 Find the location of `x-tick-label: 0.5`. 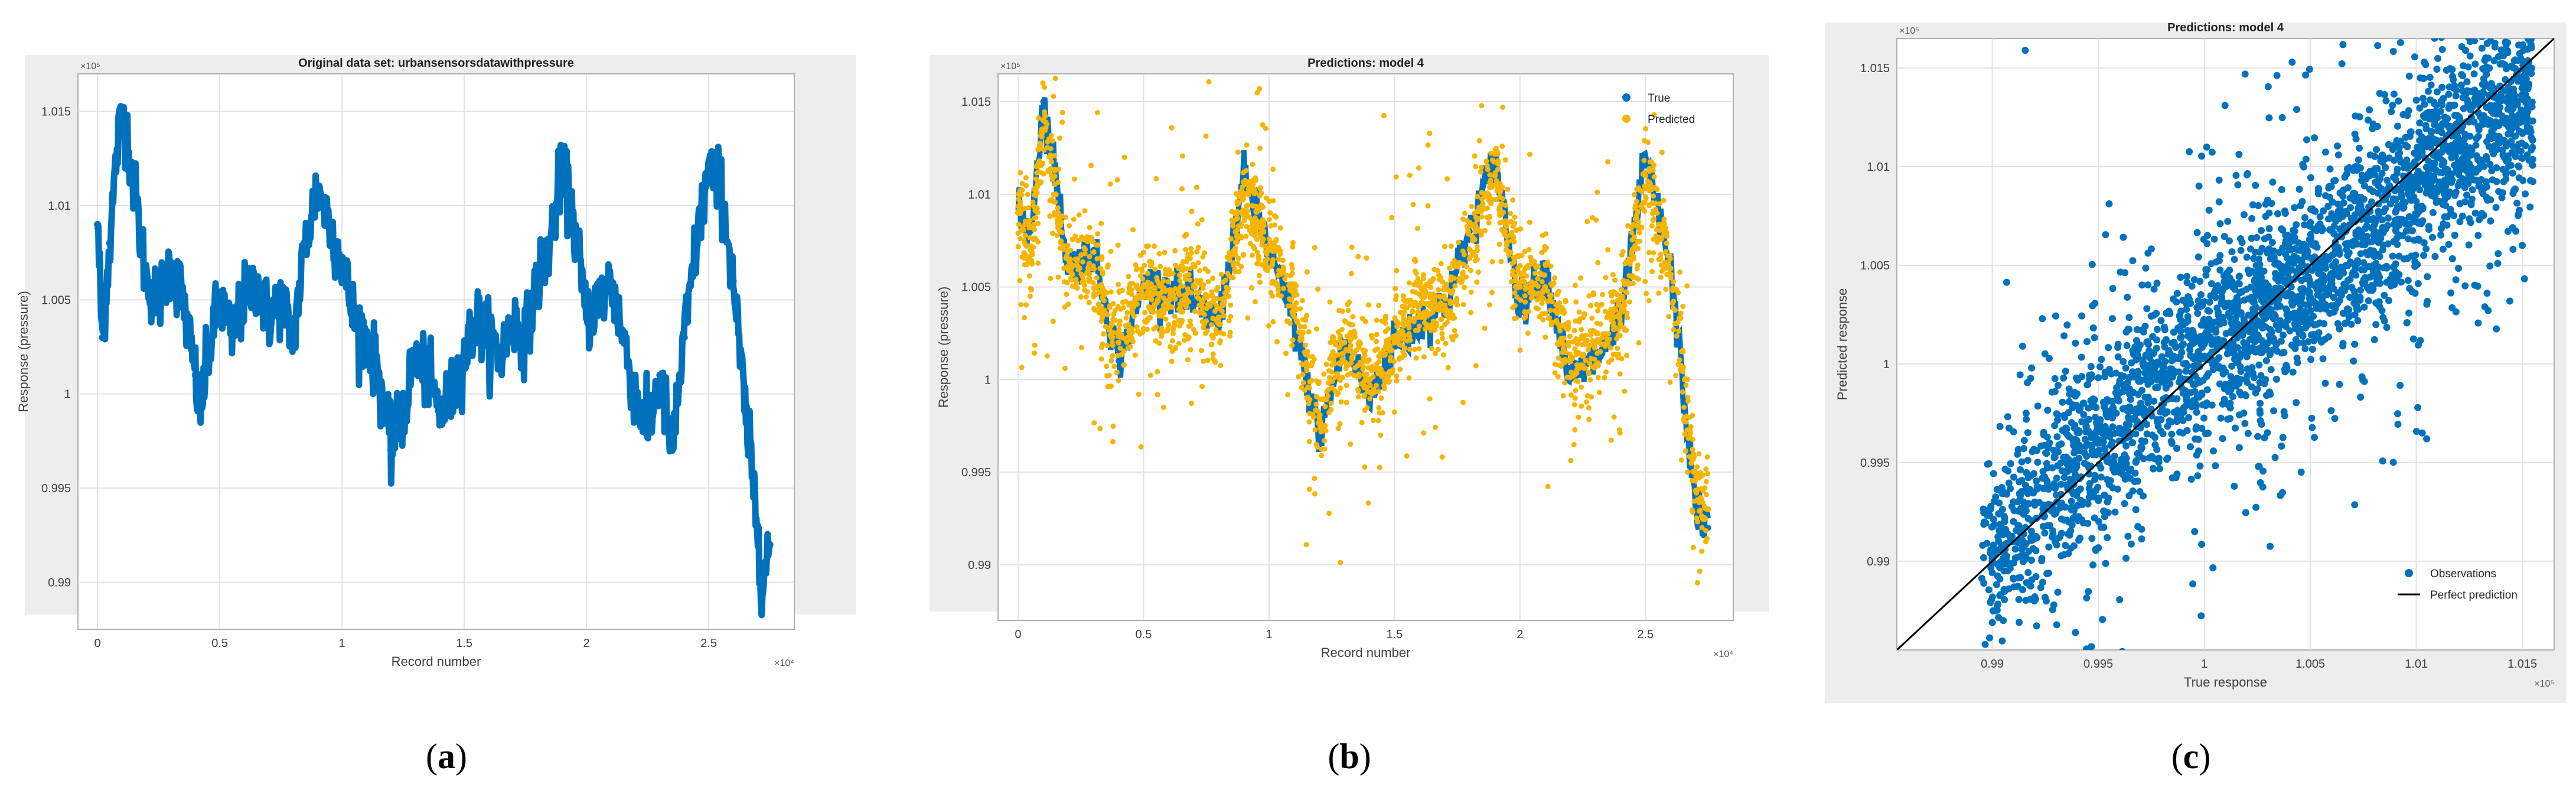

x-tick-label: 0.5 is located at coordinates (1144, 634).